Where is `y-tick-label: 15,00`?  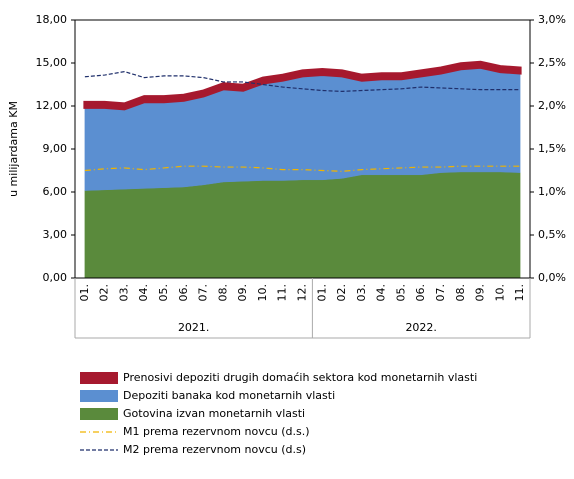
y-tick-label: 15,00 is located at coordinates (52, 62).